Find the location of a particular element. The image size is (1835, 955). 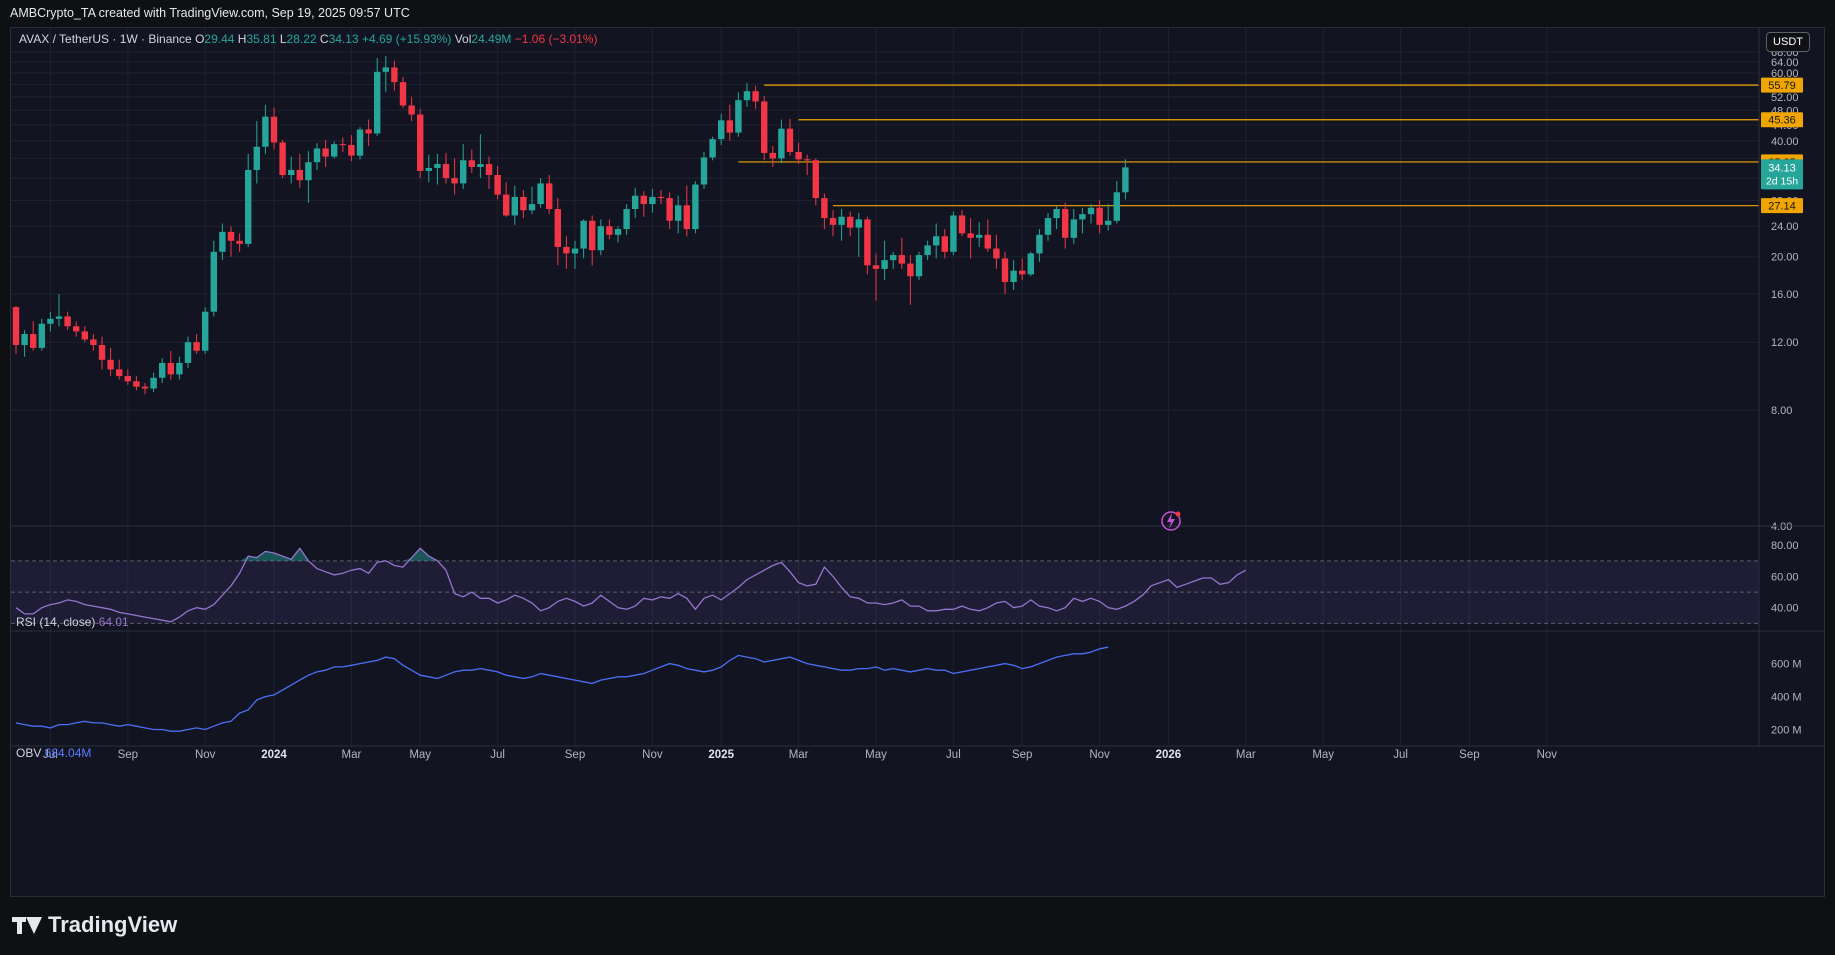

rsi-y-tick-label: 40.00 is located at coordinates (1785, 609).